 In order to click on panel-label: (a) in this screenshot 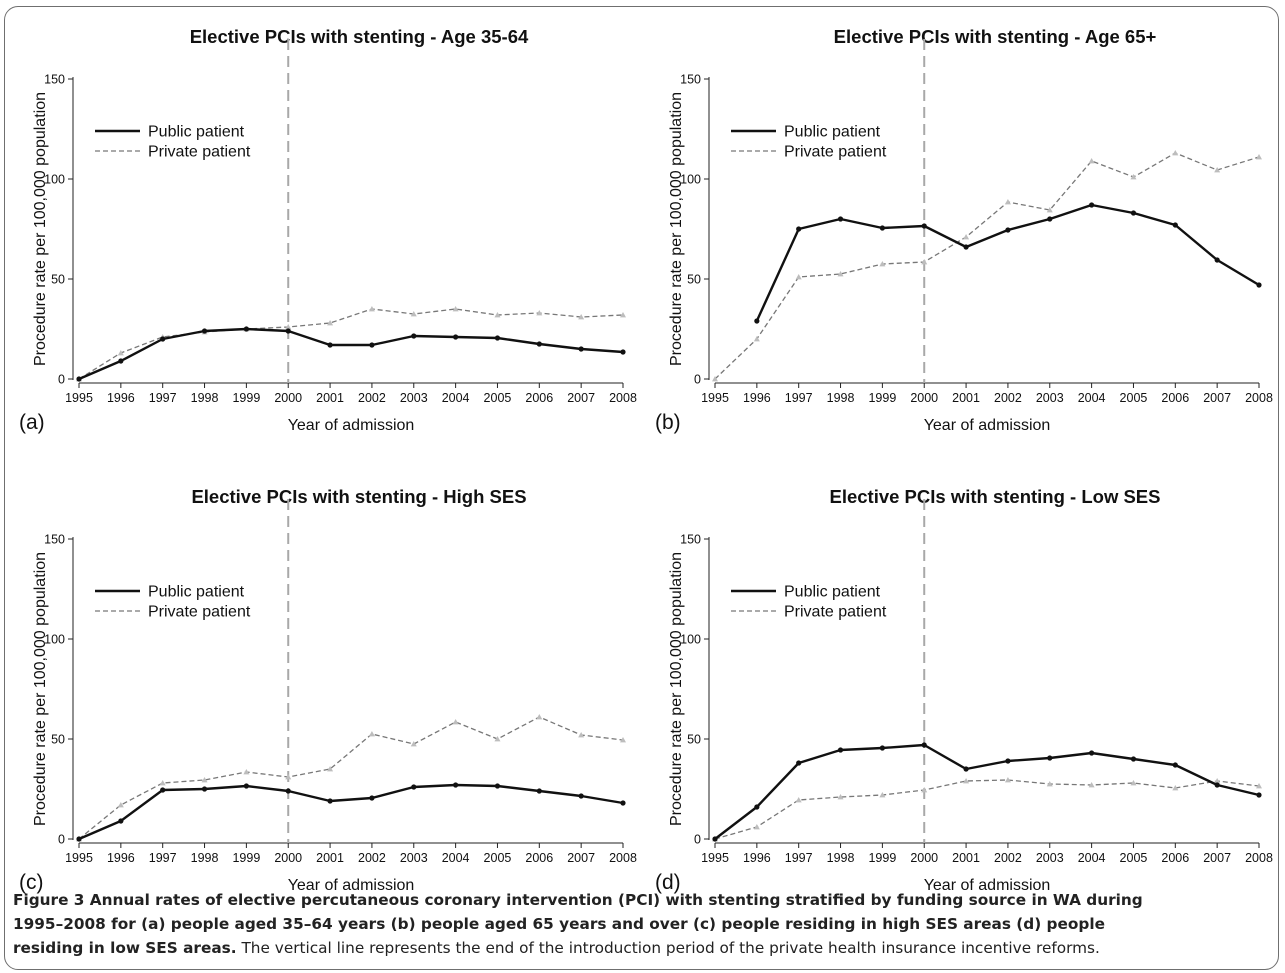, I will do `click(32, 422)`.